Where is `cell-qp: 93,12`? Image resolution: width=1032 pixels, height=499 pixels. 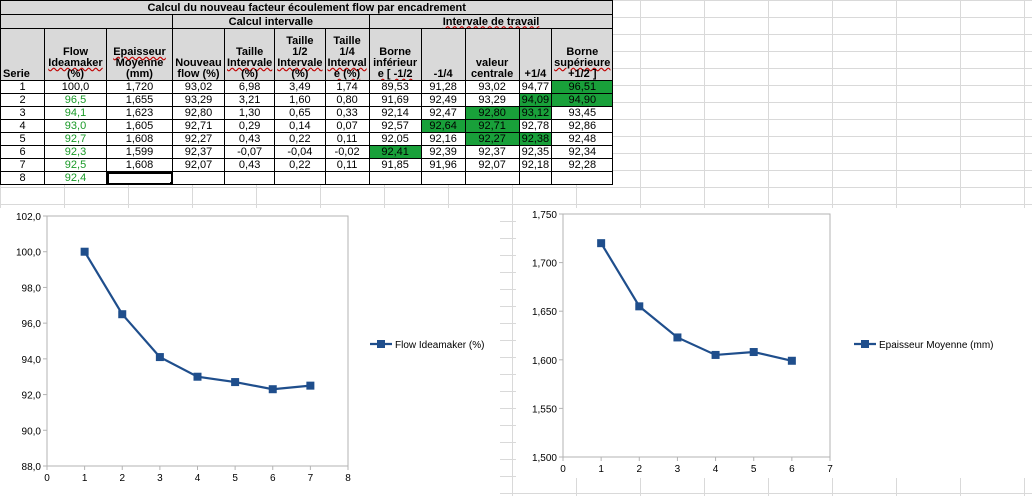
cell-qp: 93,12 is located at coordinates (535, 113).